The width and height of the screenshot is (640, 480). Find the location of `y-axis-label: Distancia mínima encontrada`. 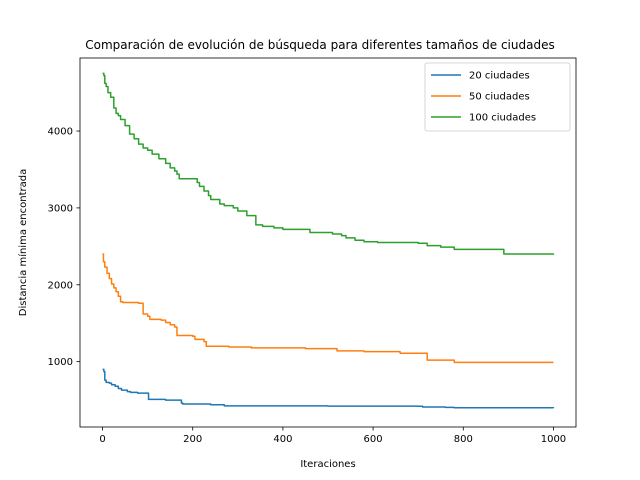

y-axis-label: Distancia mínima encontrada is located at coordinates (23, 242).